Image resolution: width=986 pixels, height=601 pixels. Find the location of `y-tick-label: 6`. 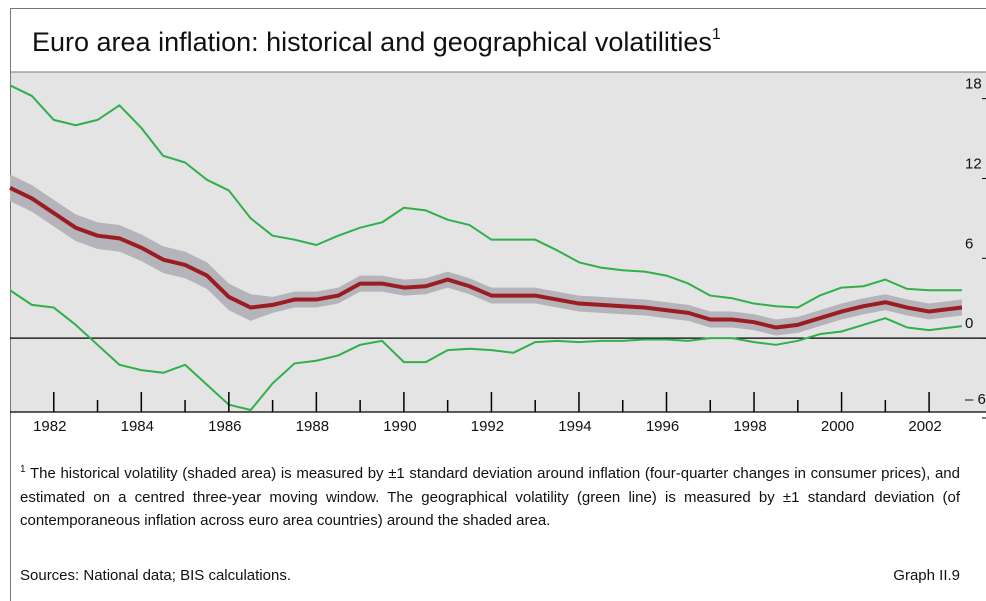

y-tick-label: 6 is located at coordinates (969, 243).